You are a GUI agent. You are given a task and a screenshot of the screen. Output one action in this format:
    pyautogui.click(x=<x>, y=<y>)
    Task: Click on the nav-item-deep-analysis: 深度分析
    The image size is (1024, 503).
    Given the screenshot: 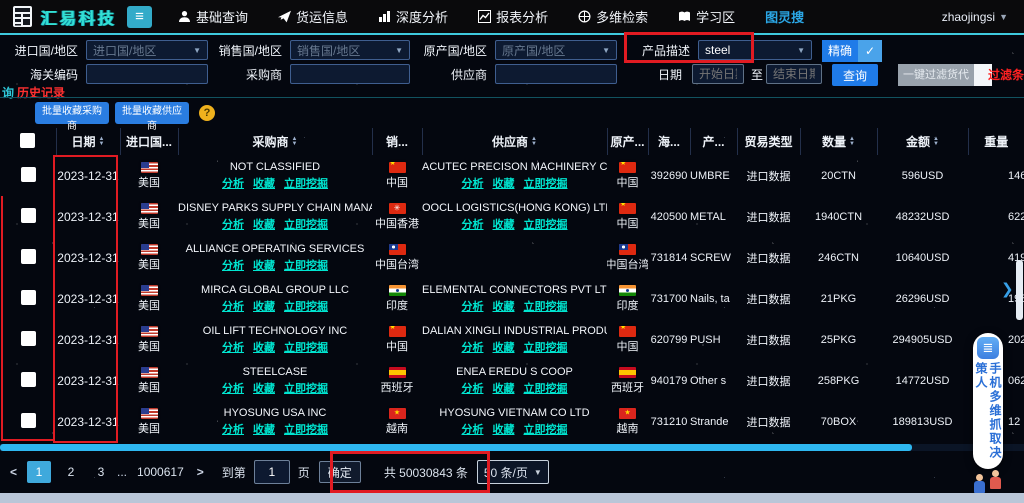 What is the action you would take?
    pyautogui.click(x=413, y=16)
    